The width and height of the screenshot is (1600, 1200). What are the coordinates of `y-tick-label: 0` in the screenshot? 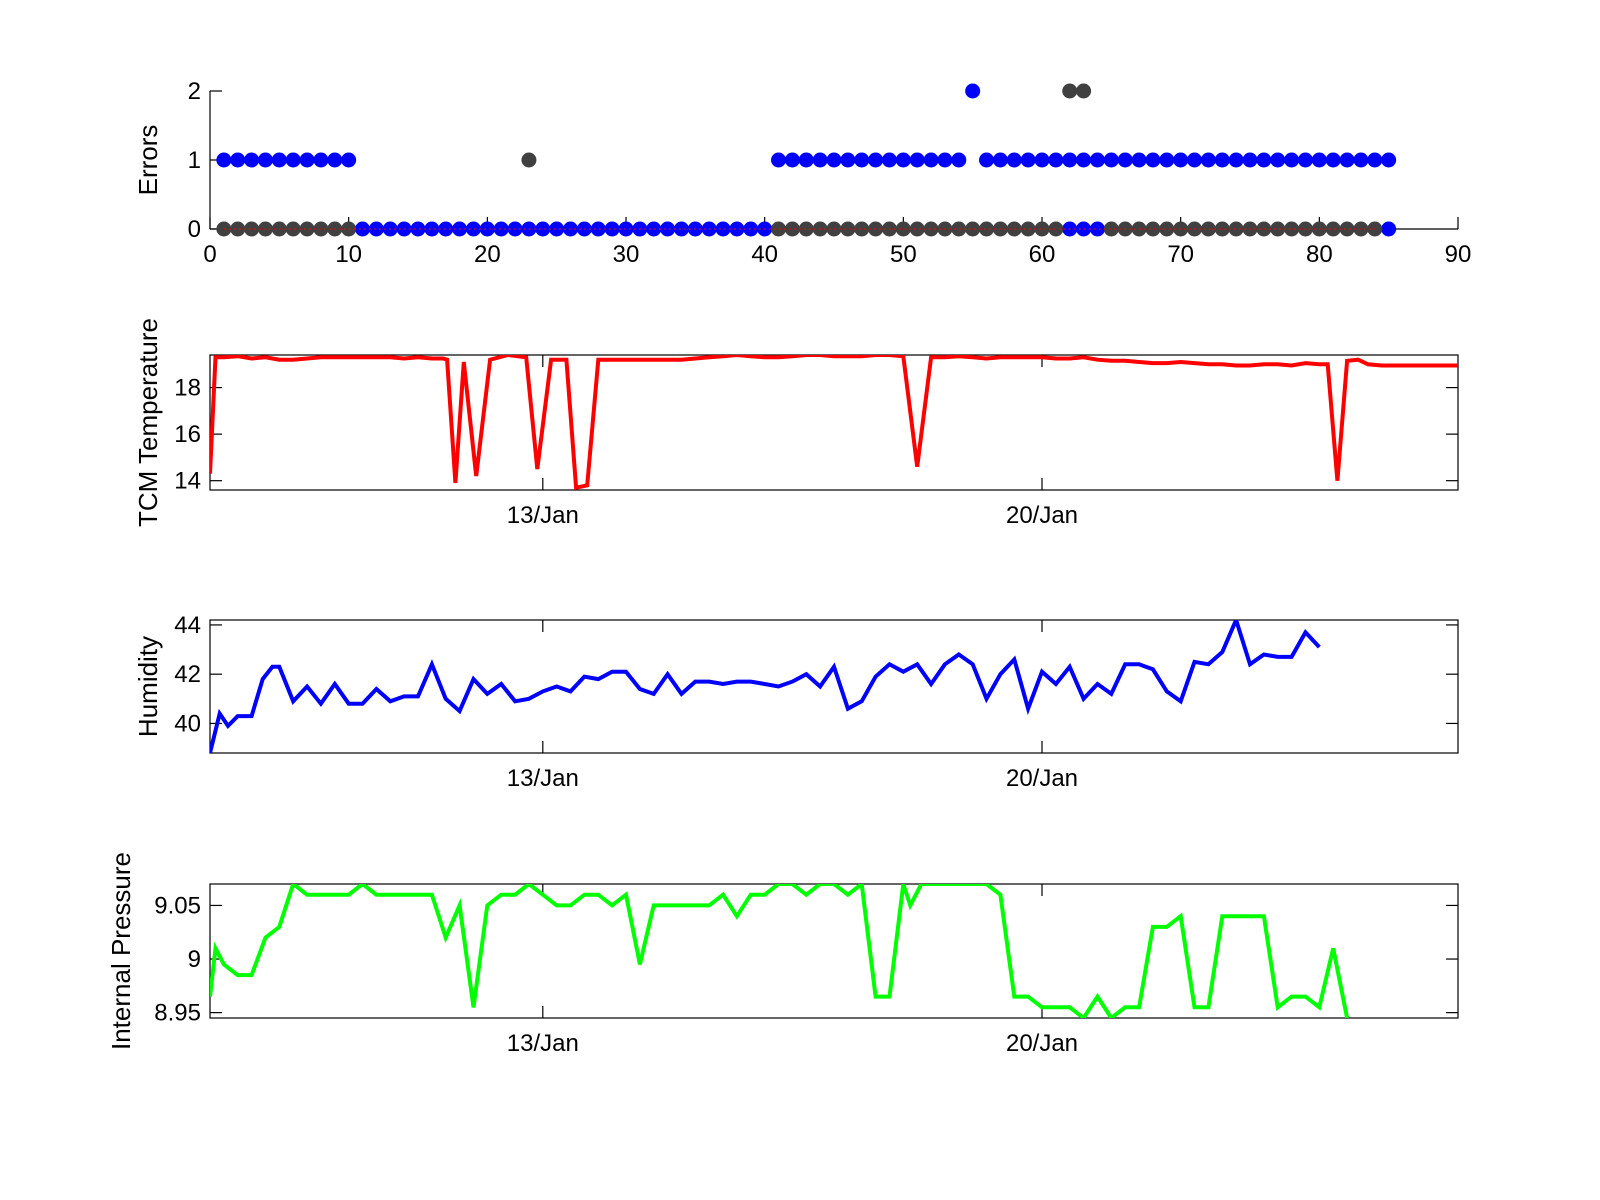 It's located at (194, 229).